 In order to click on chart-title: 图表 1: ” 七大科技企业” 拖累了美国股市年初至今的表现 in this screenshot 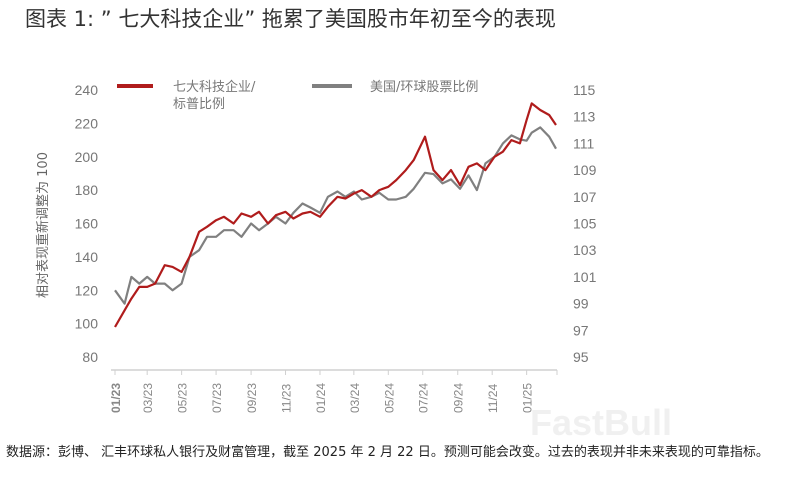, I will do `click(290, 19)`.